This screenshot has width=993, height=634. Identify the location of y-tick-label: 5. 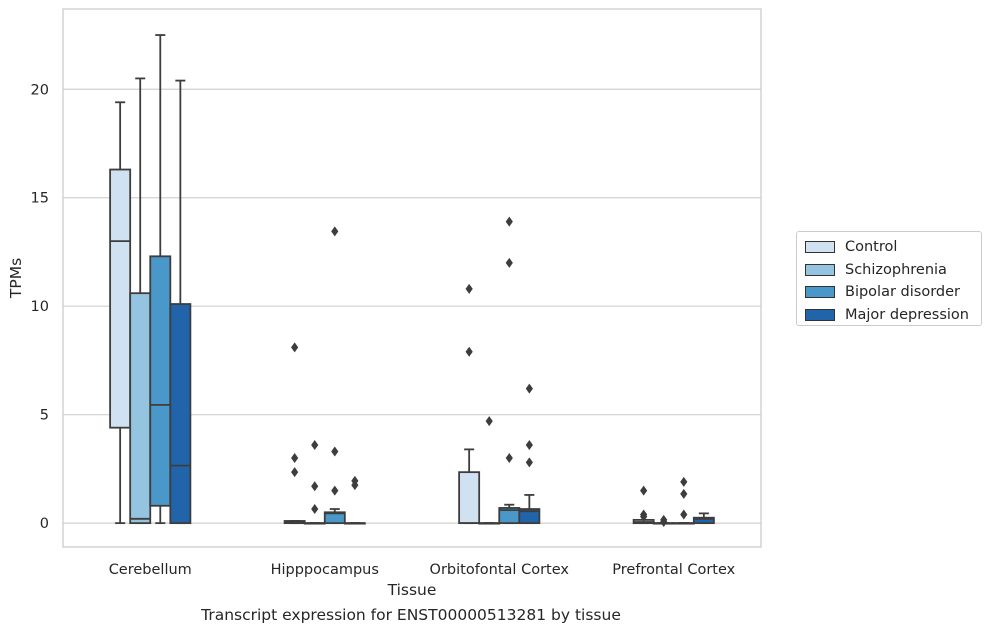
(44, 416).